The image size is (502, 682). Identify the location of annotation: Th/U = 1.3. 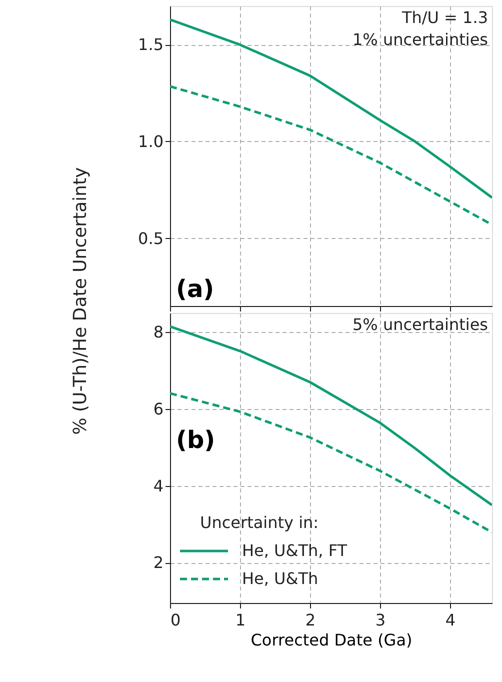
(444, 17).